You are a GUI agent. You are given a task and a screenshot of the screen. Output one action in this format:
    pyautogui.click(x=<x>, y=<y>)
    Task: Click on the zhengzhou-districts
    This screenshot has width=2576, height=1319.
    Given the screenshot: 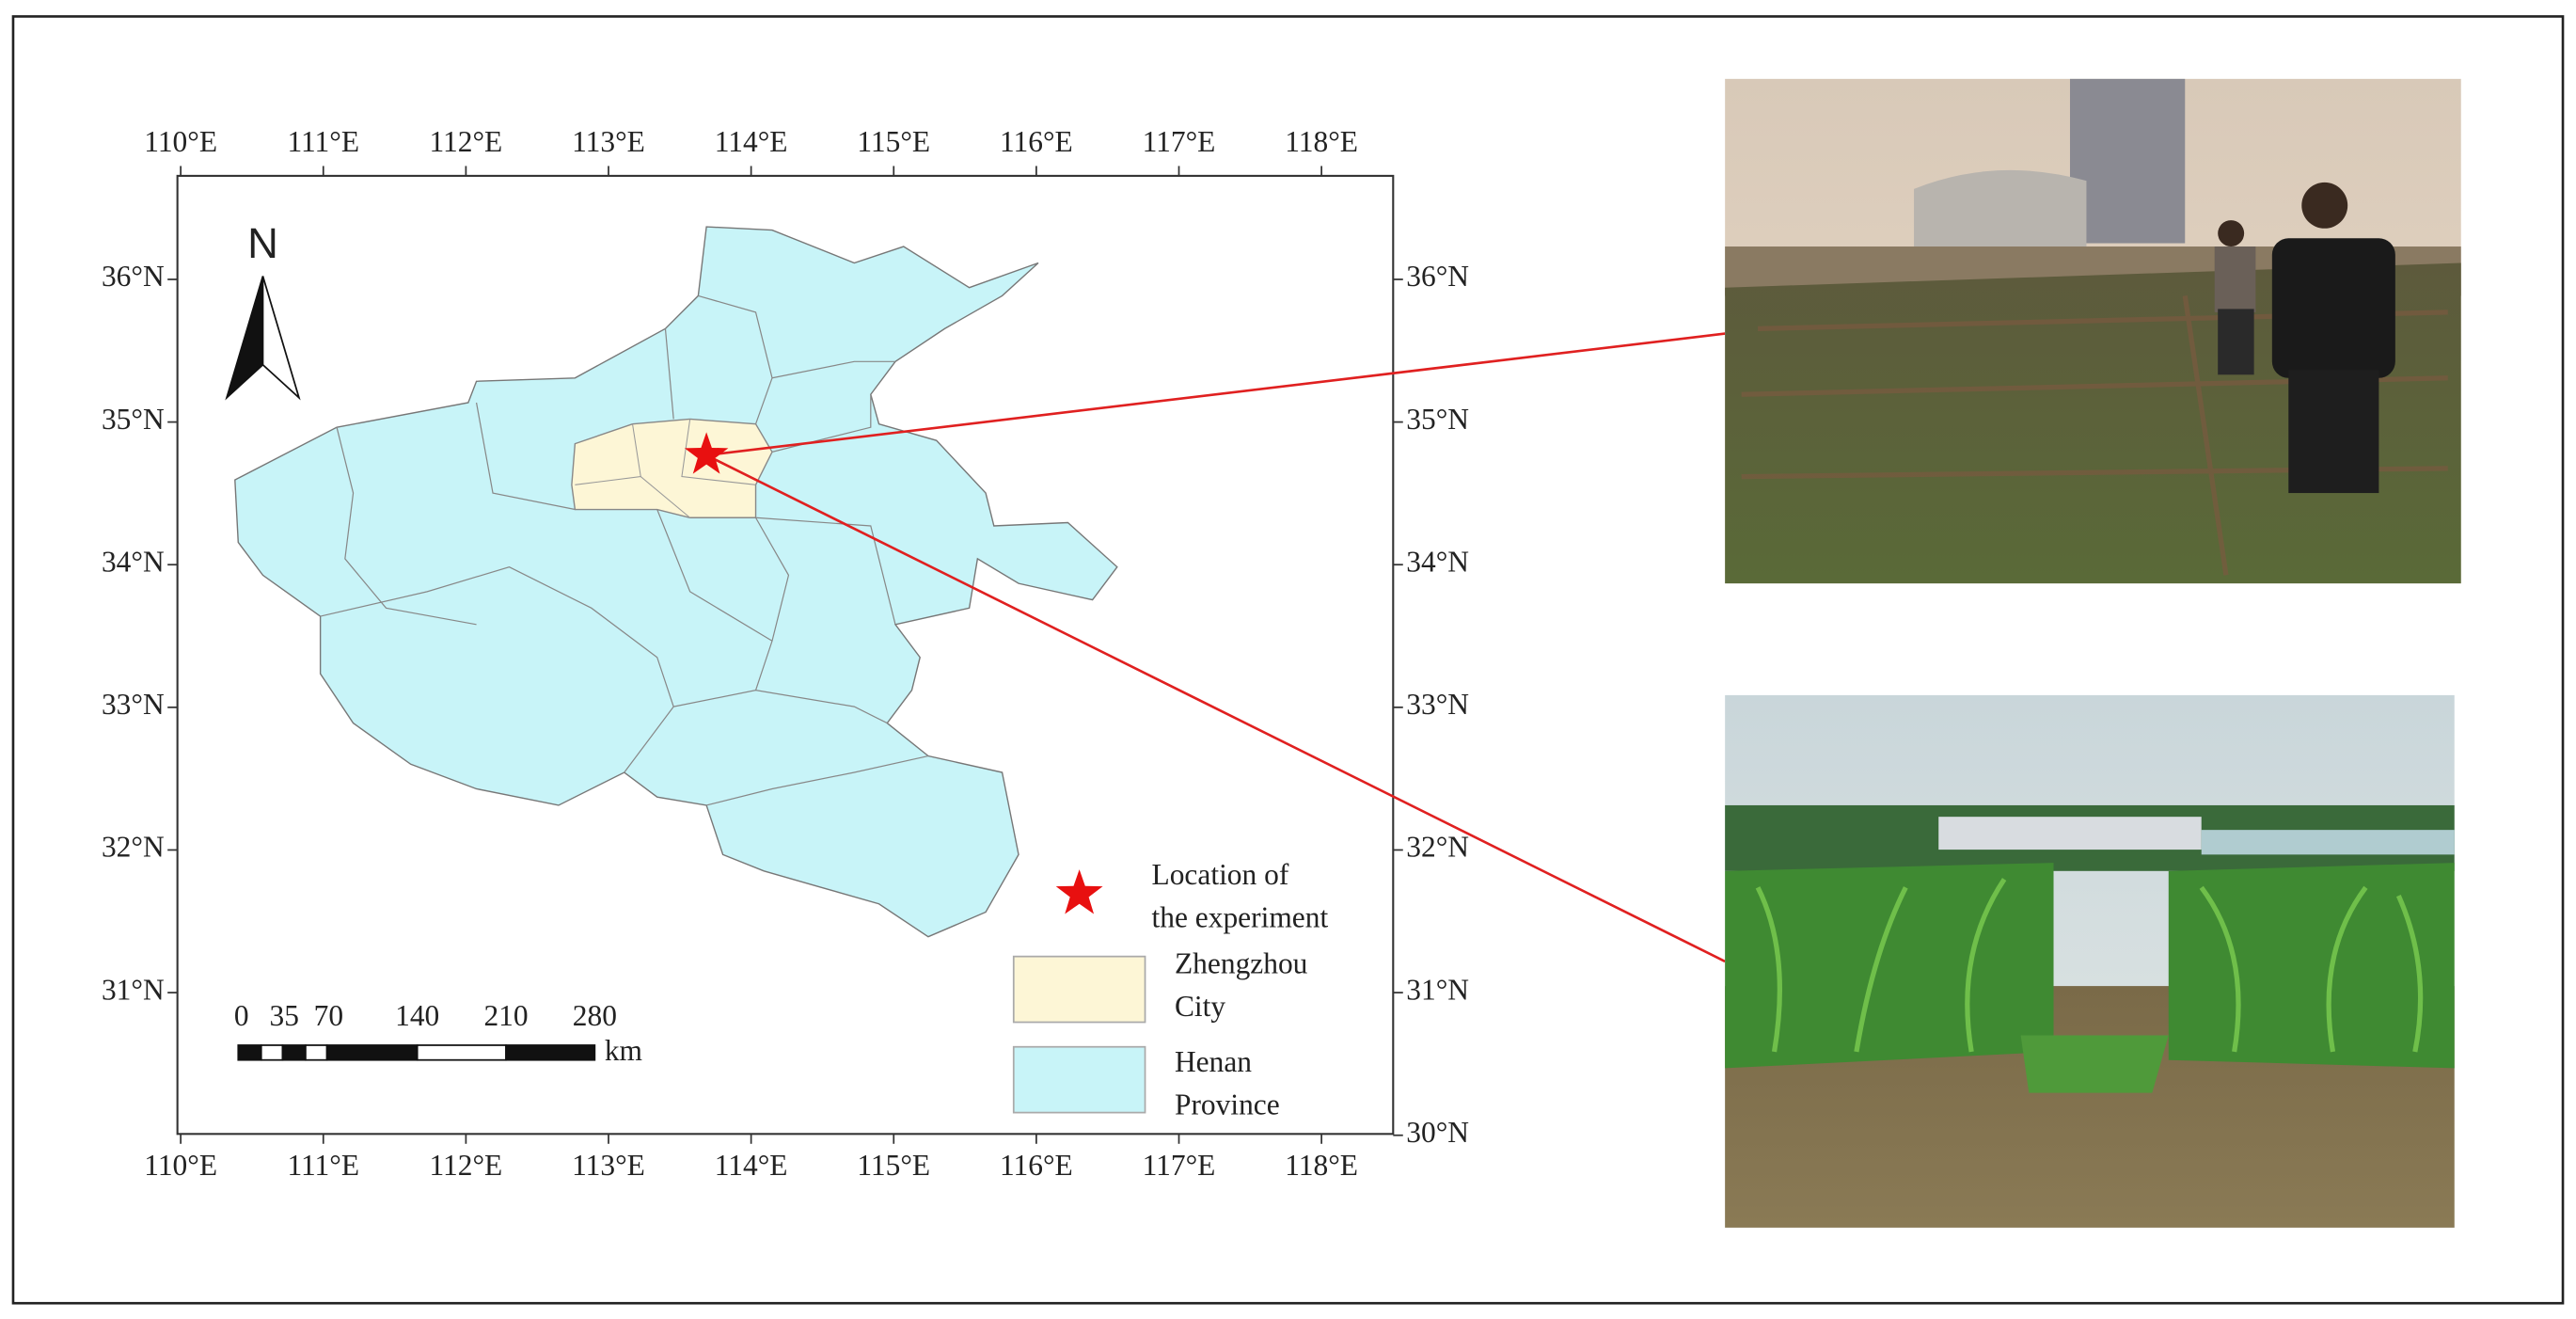 What is the action you would take?
    pyautogui.click(x=665, y=468)
    